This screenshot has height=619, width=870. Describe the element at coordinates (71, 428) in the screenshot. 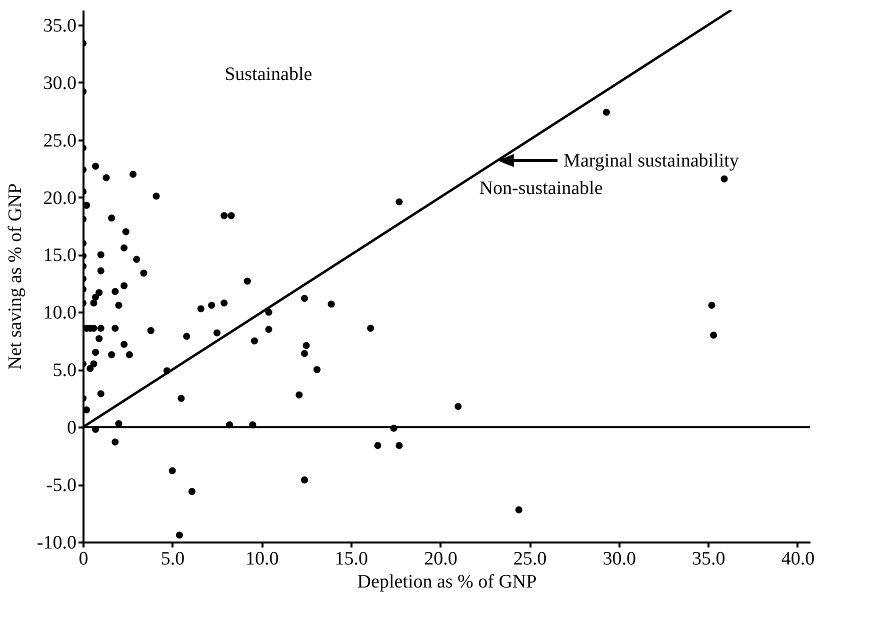

I see `y-tick-label: 0` at that location.